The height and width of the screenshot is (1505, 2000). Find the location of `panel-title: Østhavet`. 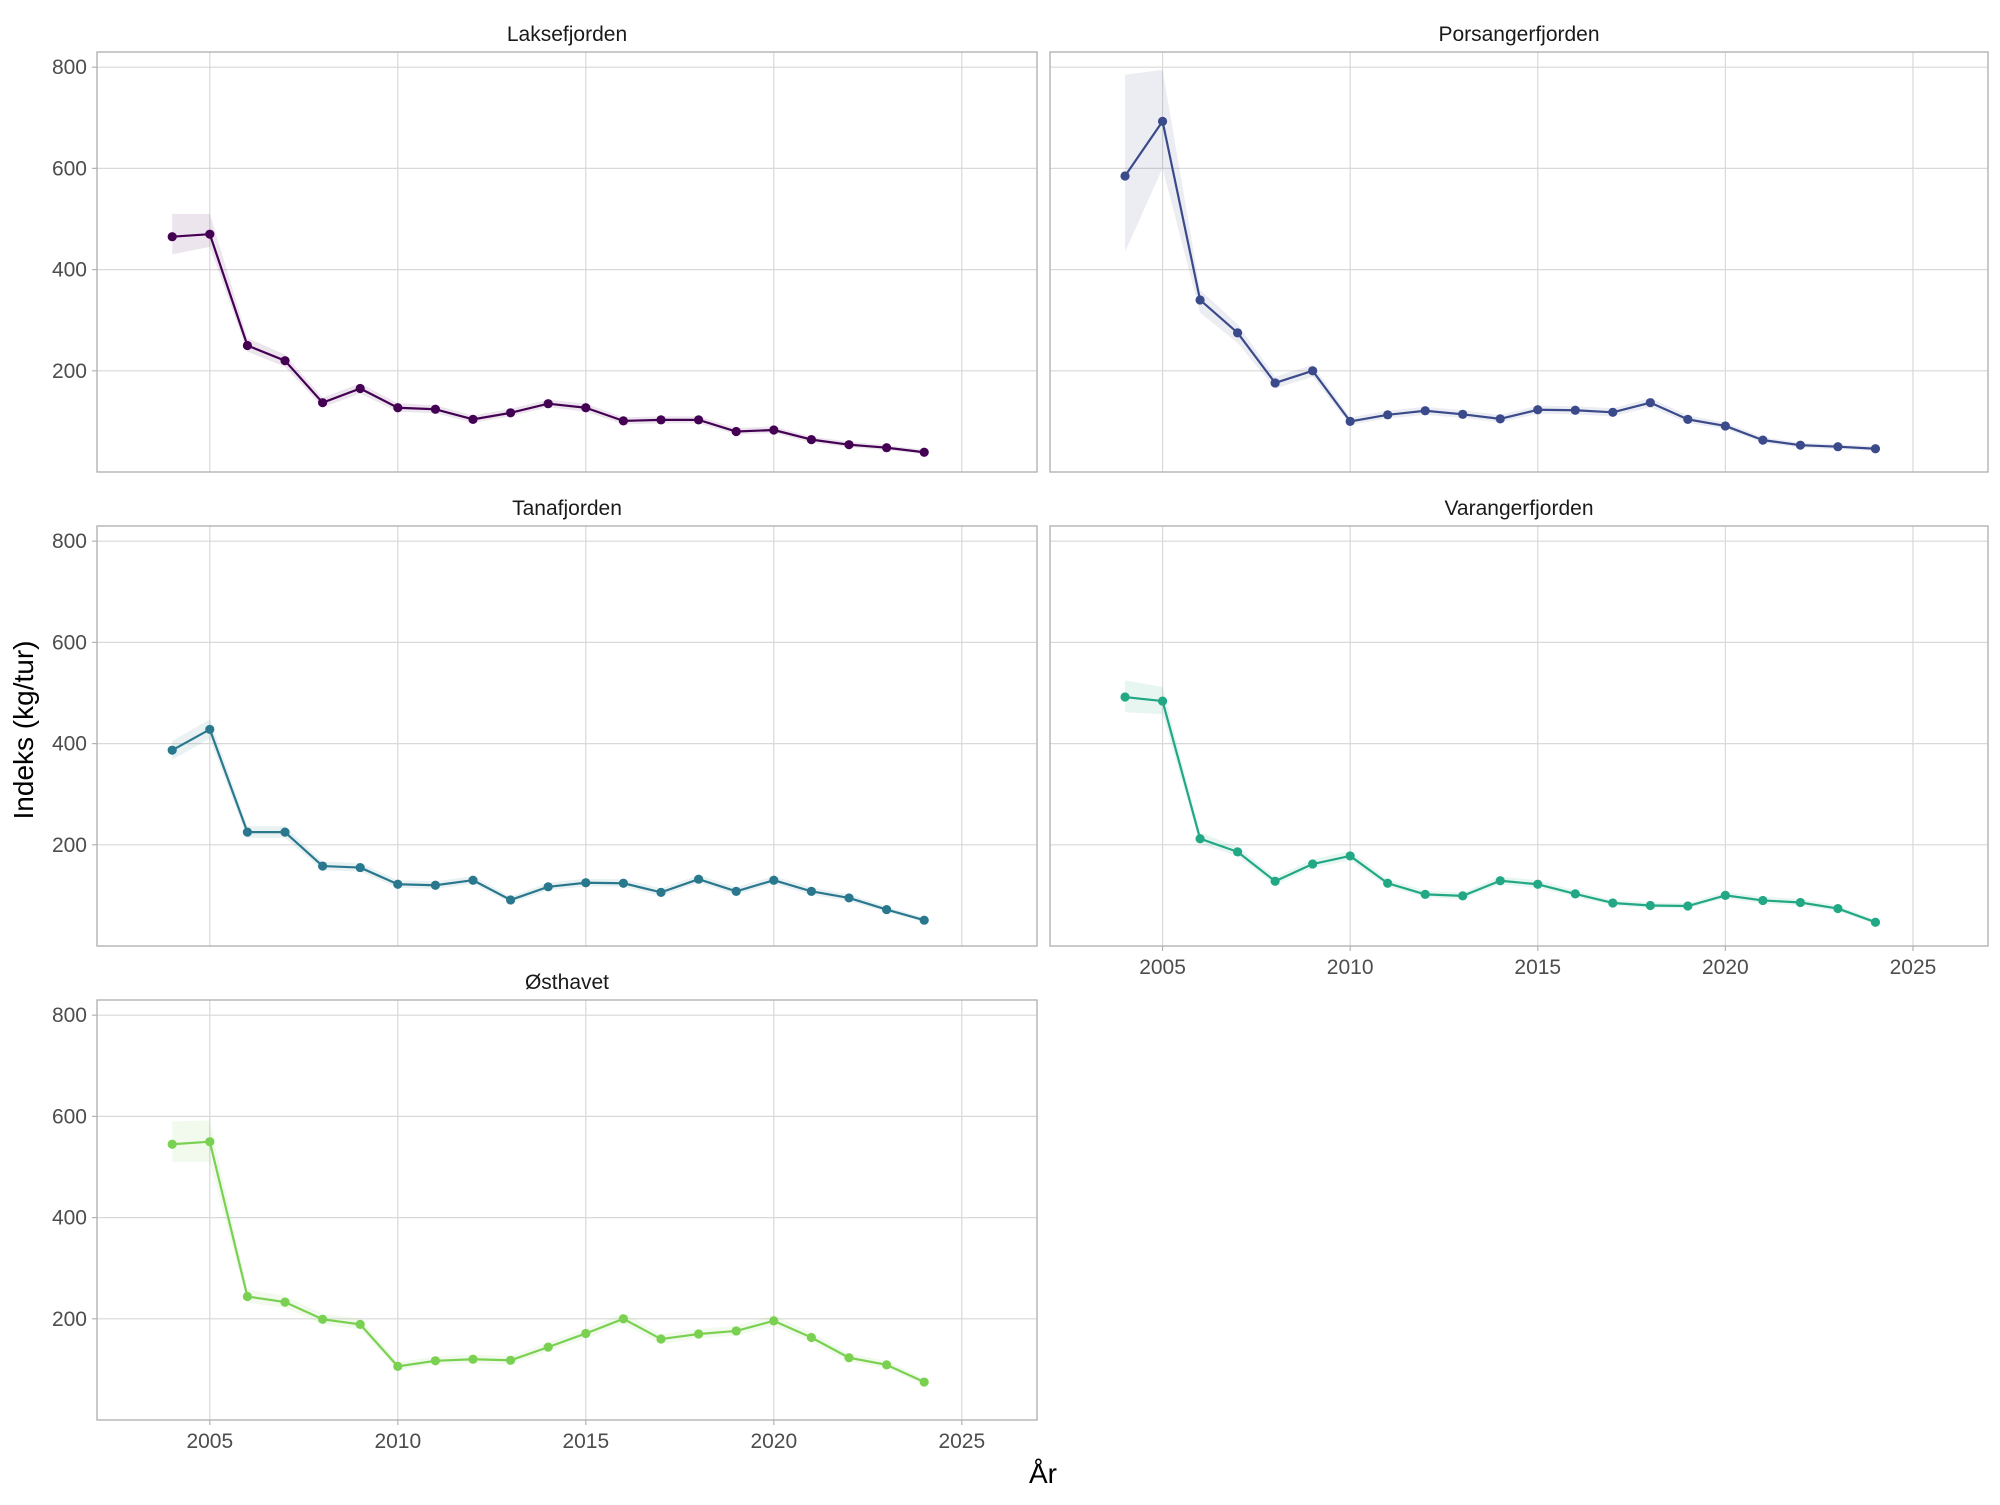

panel-title: Østhavet is located at coordinates (567, 982).